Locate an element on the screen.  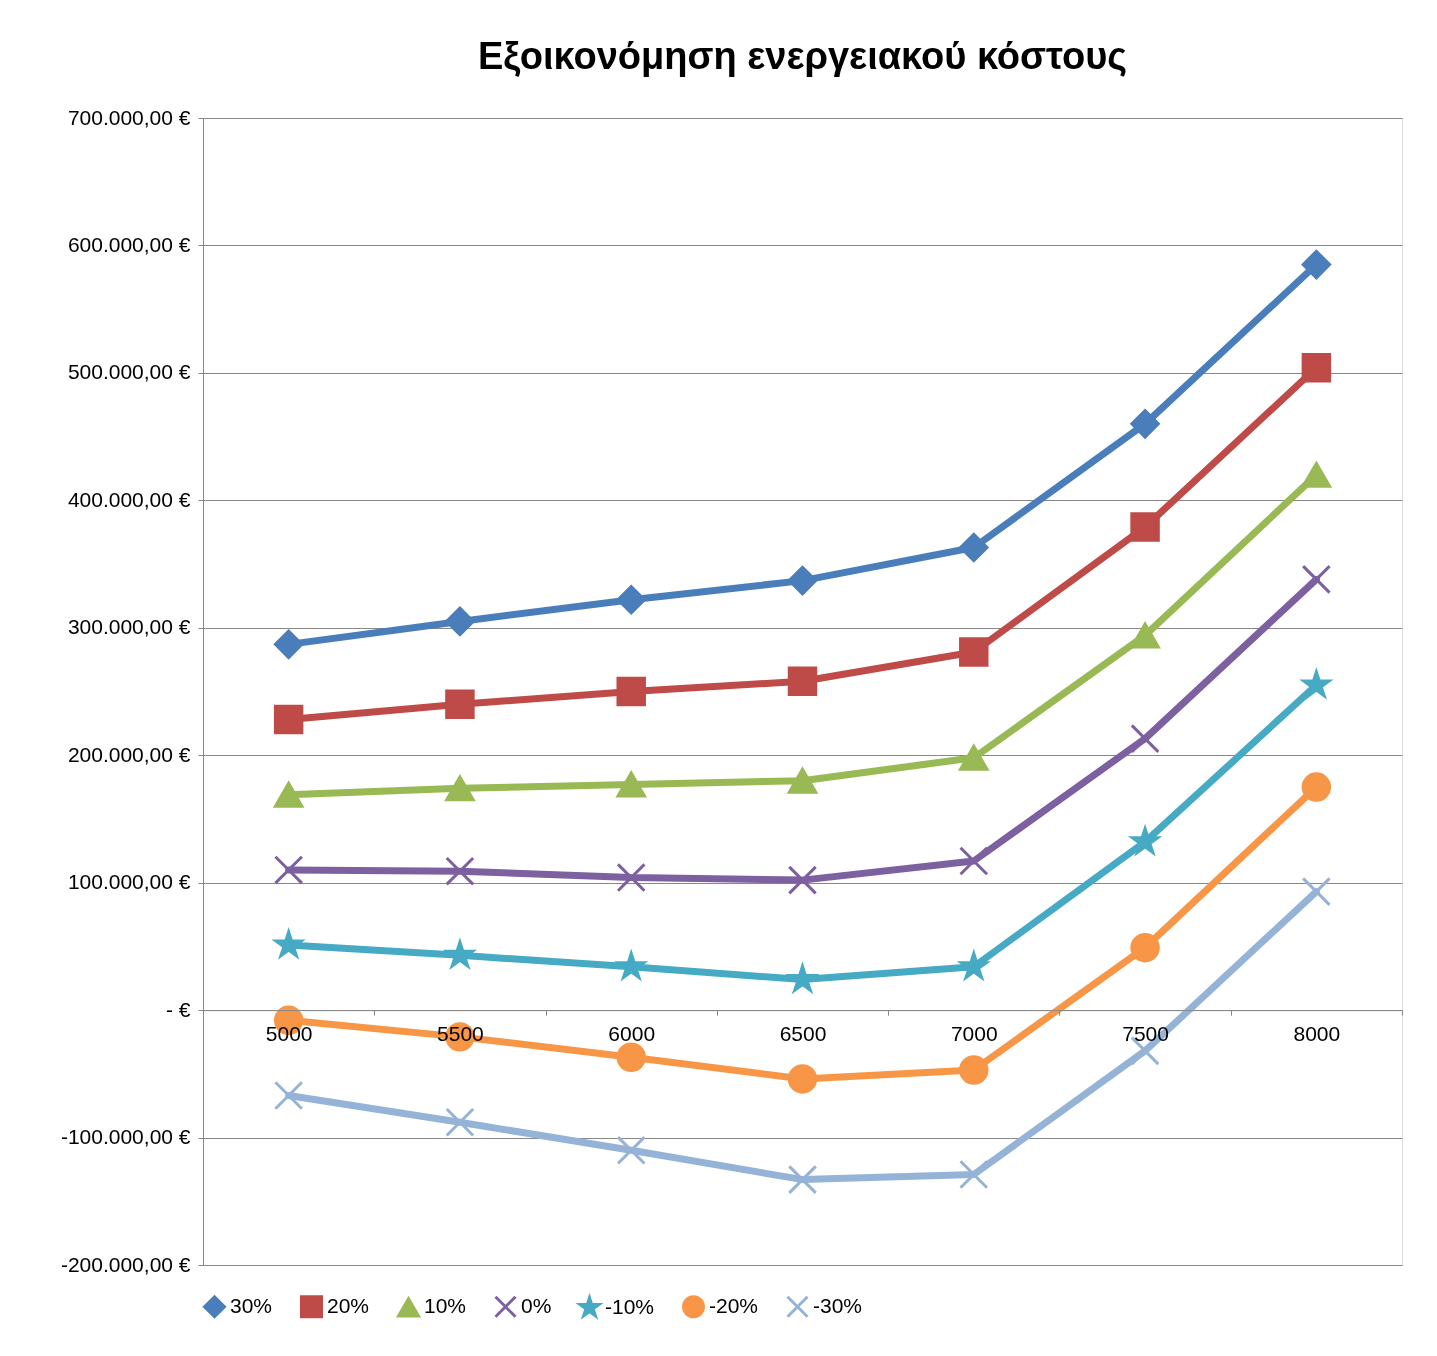
x-tick-label: 5000 is located at coordinates (289, 1033).